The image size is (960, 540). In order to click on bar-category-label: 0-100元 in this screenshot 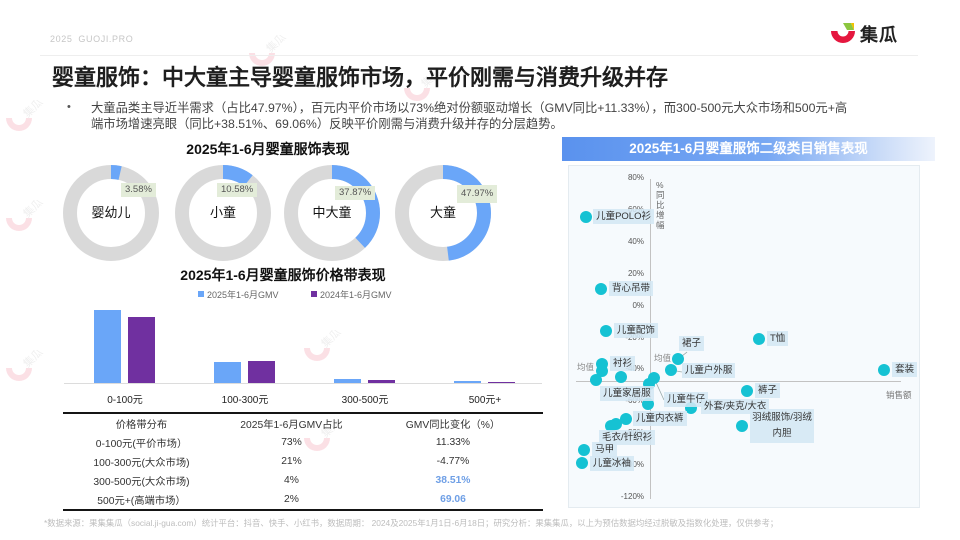, I will do `click(125, 400)`.